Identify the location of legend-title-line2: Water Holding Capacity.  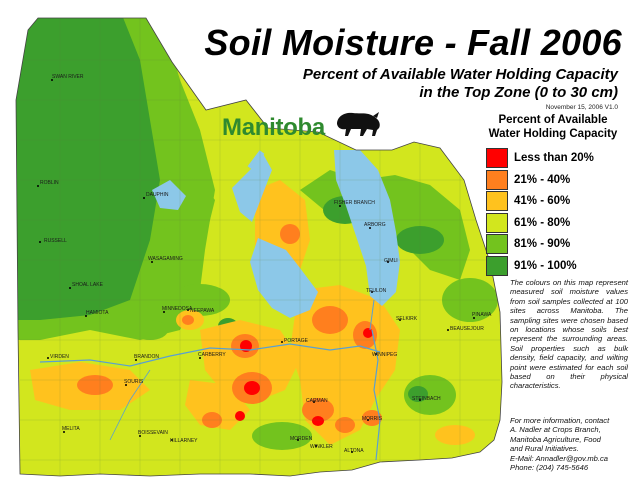
(553, 134).